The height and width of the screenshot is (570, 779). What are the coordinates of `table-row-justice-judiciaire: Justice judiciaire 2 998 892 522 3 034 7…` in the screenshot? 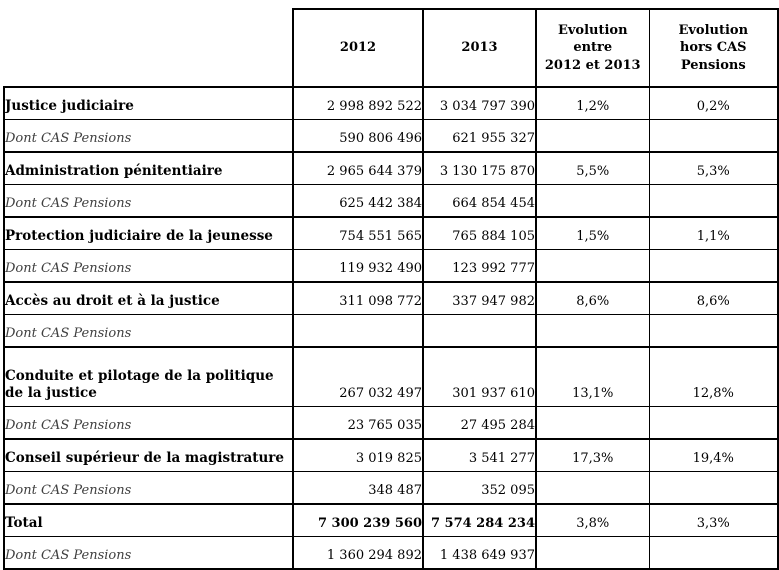 It's located at (391, 103).